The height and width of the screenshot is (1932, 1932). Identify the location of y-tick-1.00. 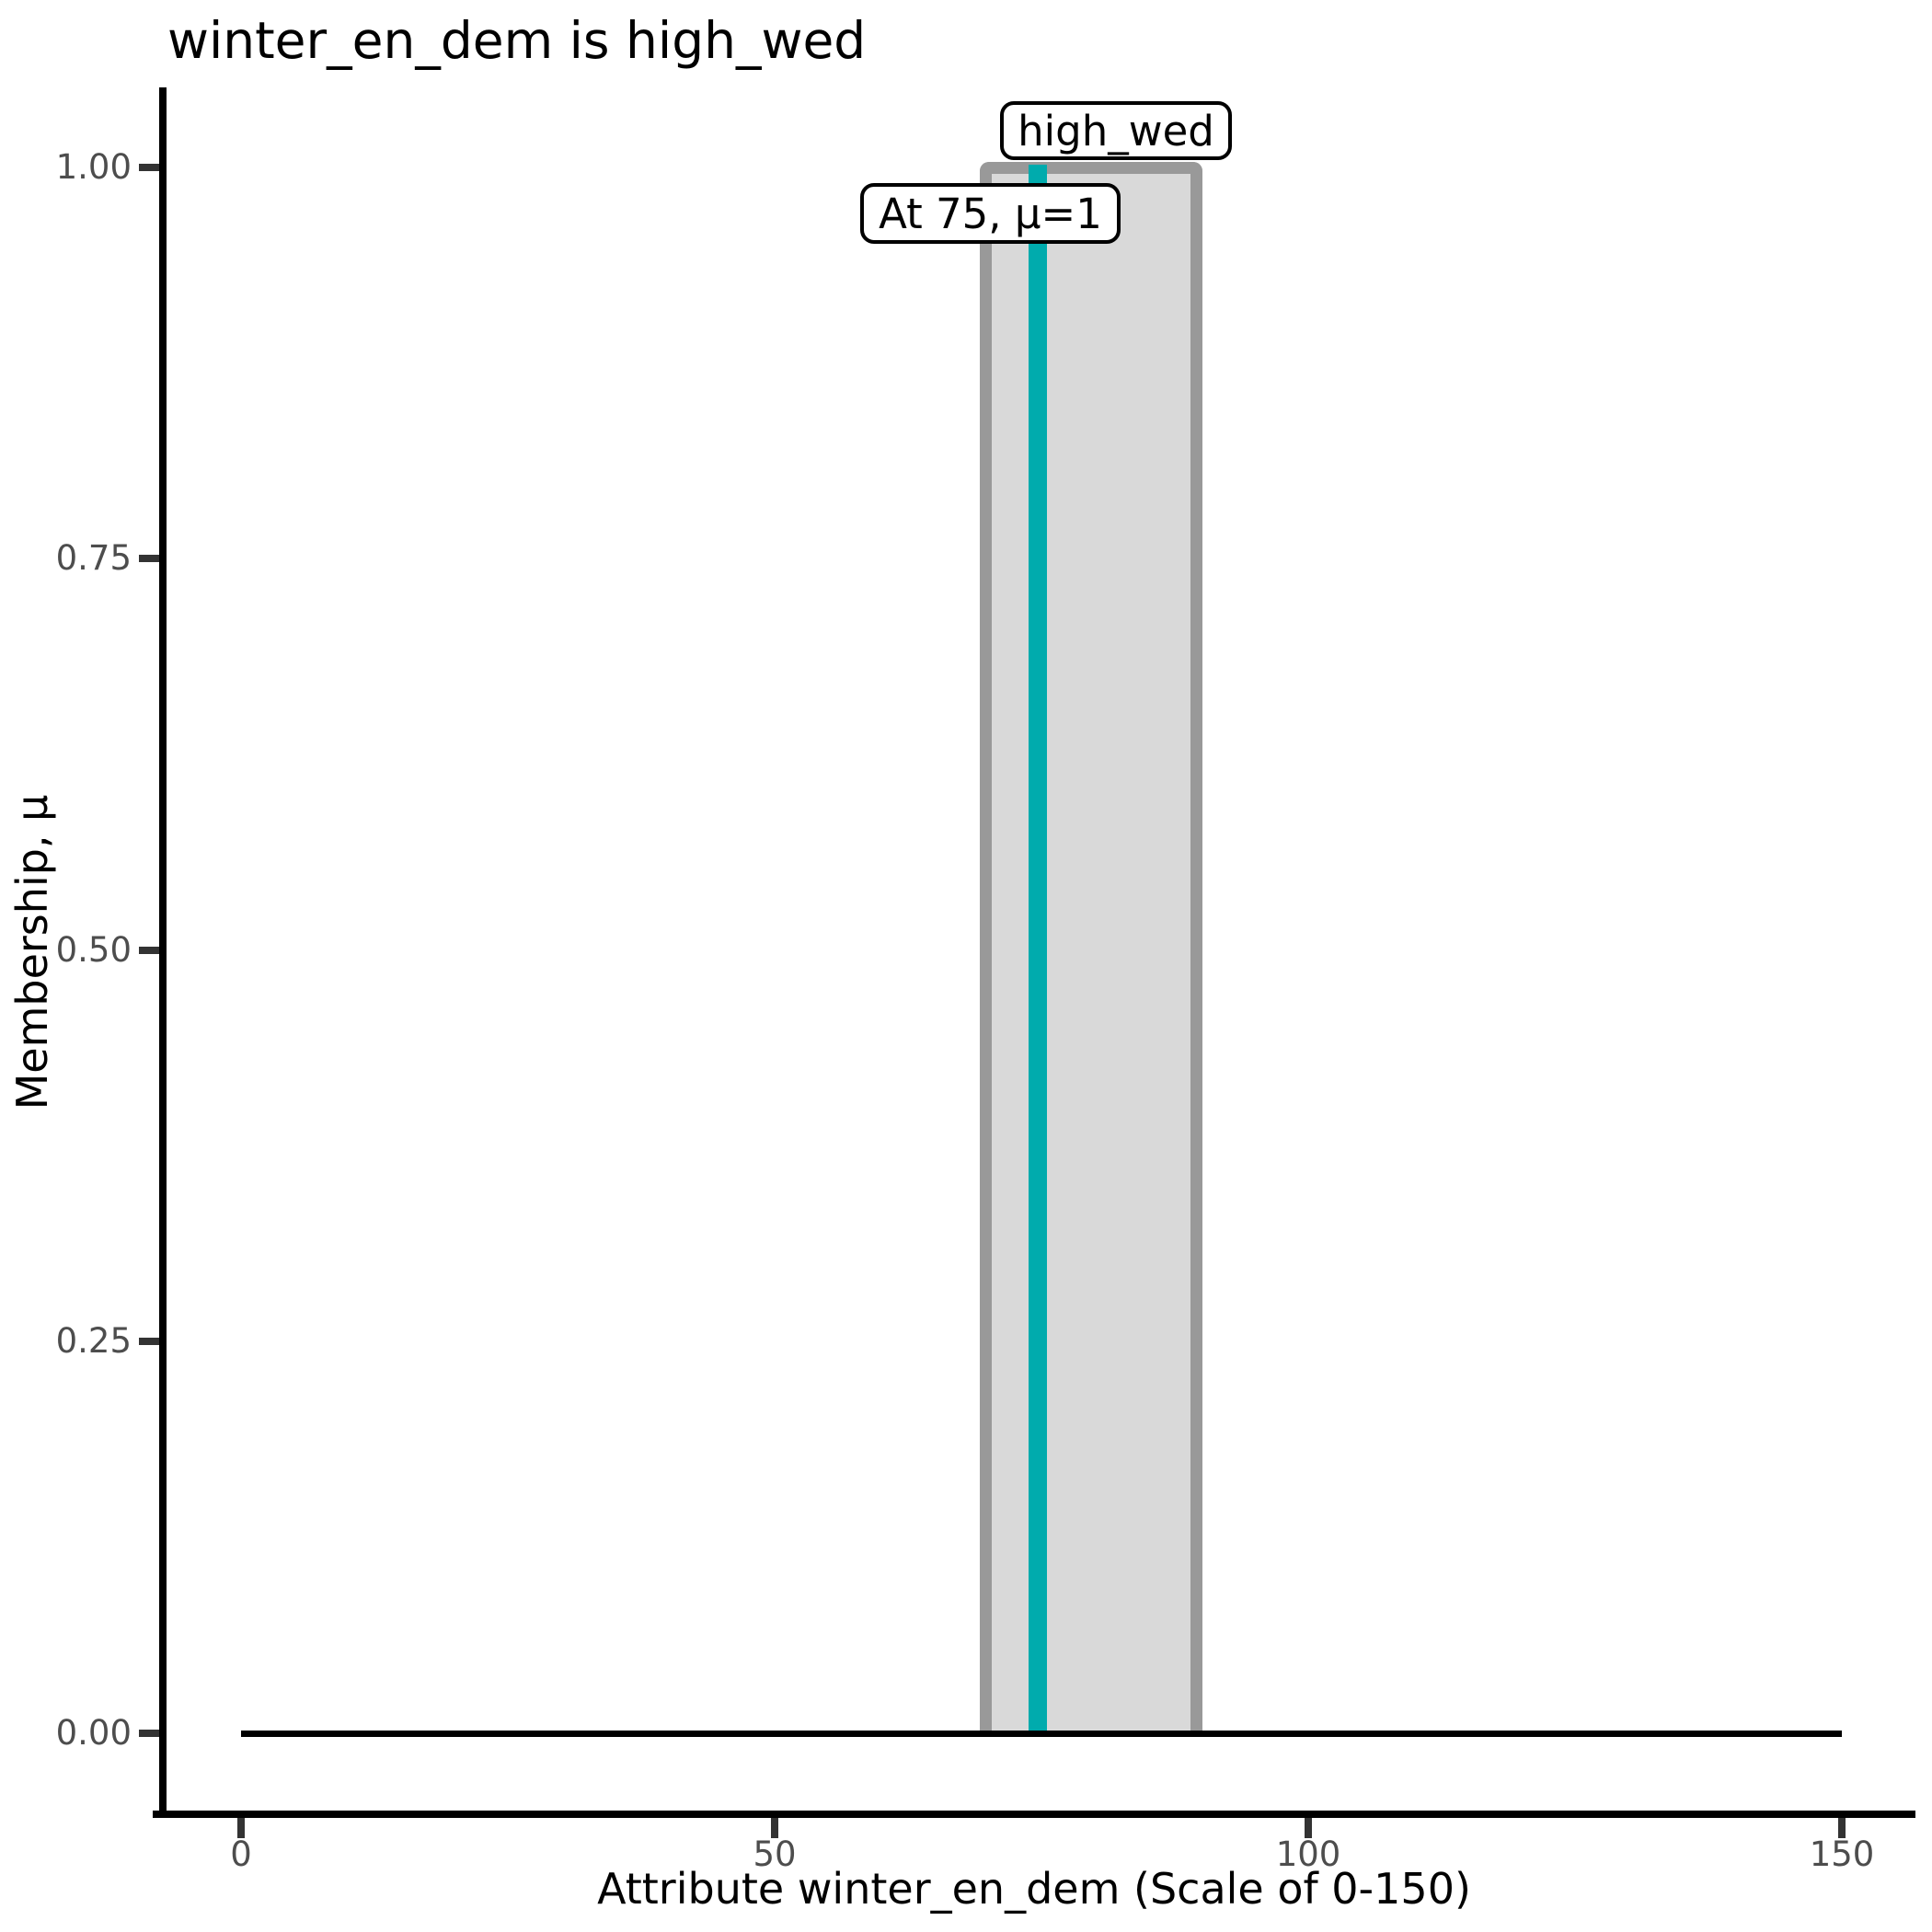
(149, 167).